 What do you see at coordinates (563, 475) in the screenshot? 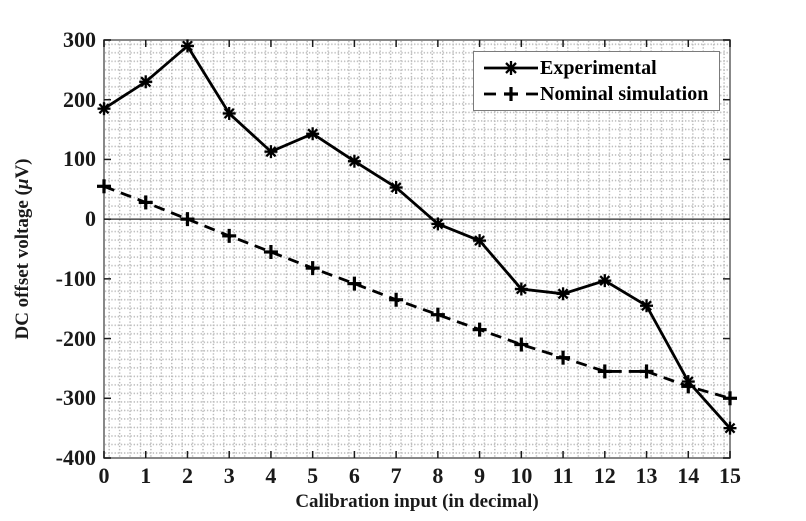
I see `x-tick-label: 11` at bounding box center [563, 475].